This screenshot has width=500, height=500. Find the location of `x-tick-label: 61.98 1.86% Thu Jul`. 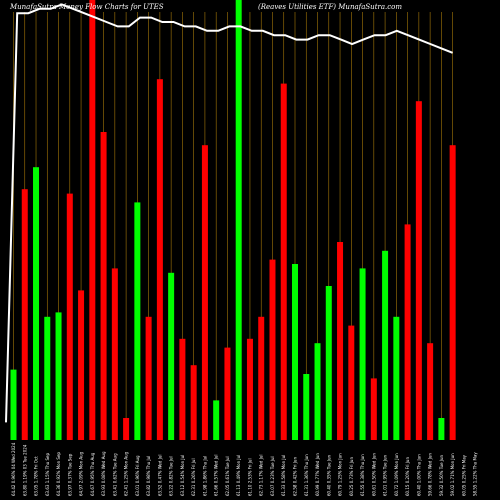

x-tick-label: 61.98 1.86% Thu Jul is located at coordinates (204, 476).